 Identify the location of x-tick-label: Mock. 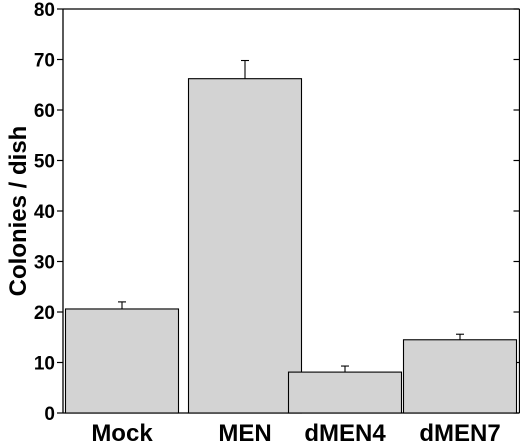
(122, 431).